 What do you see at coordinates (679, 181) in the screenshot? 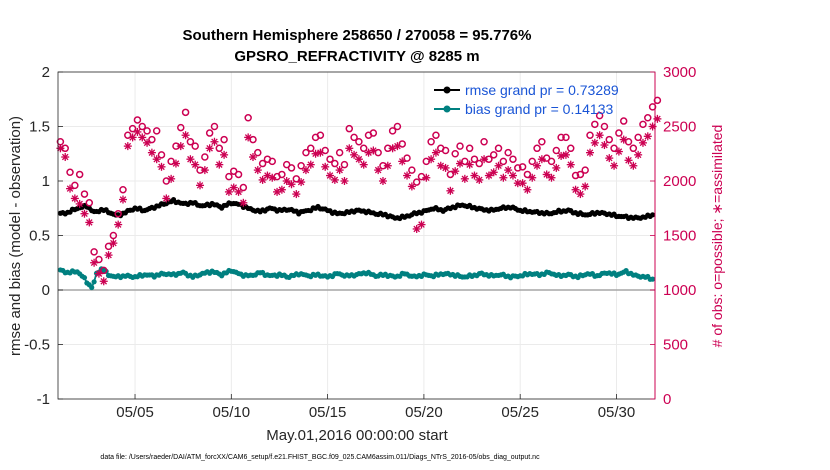
I see `y-right-tick-label: 2000` at bounding box center [679, 181].